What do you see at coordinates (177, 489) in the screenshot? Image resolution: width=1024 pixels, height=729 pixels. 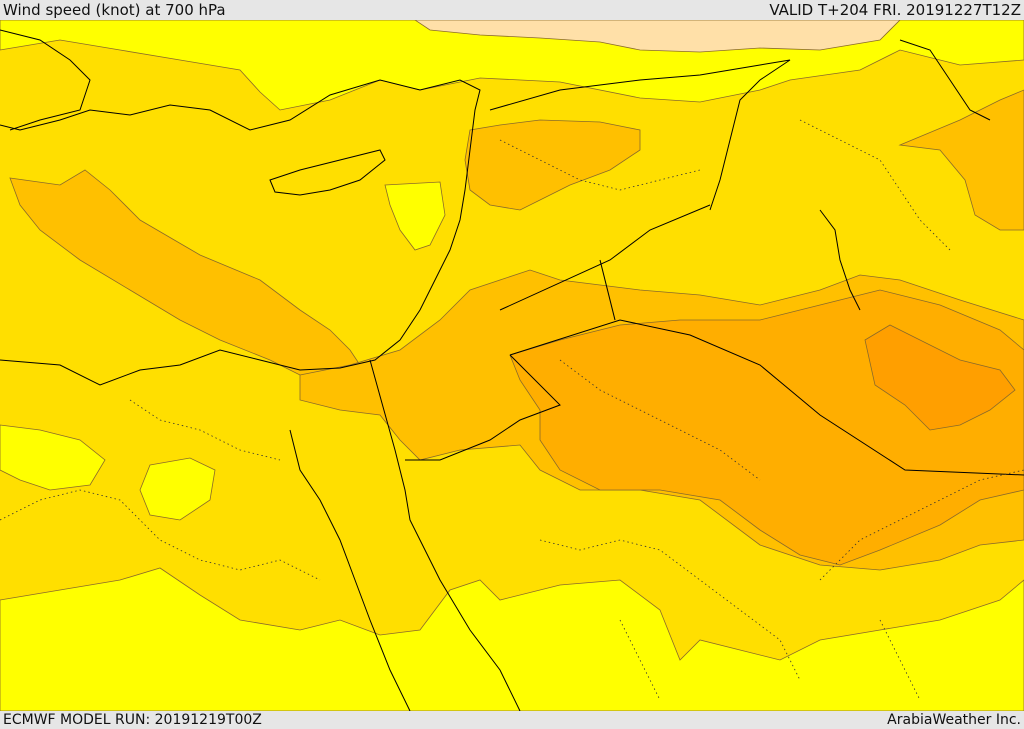 I see `central-light-patch` at bounding box center [177, 489].